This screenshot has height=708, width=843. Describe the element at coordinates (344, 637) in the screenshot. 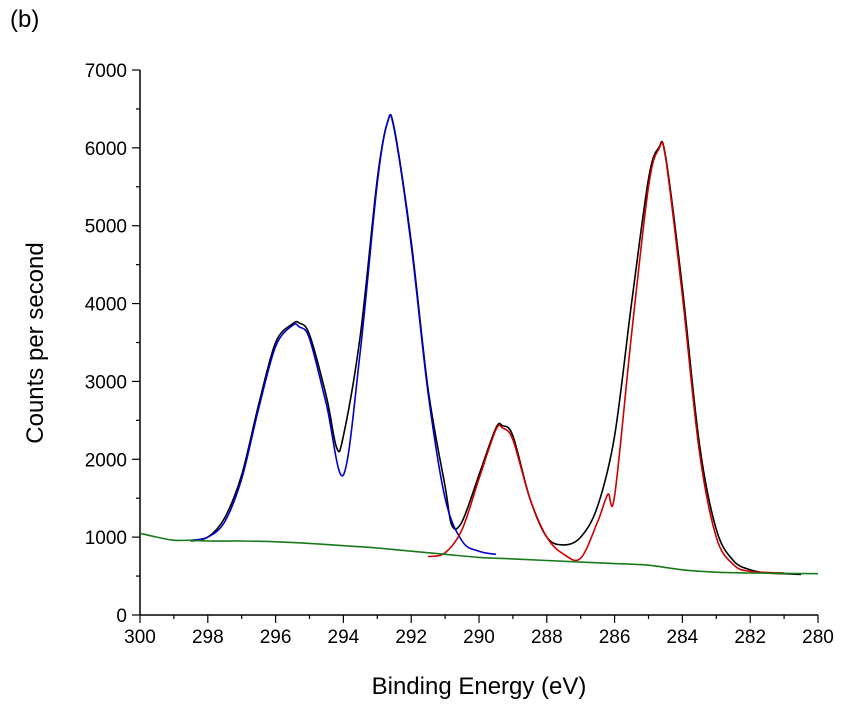

I see `x-tick-label: 294` at that location.